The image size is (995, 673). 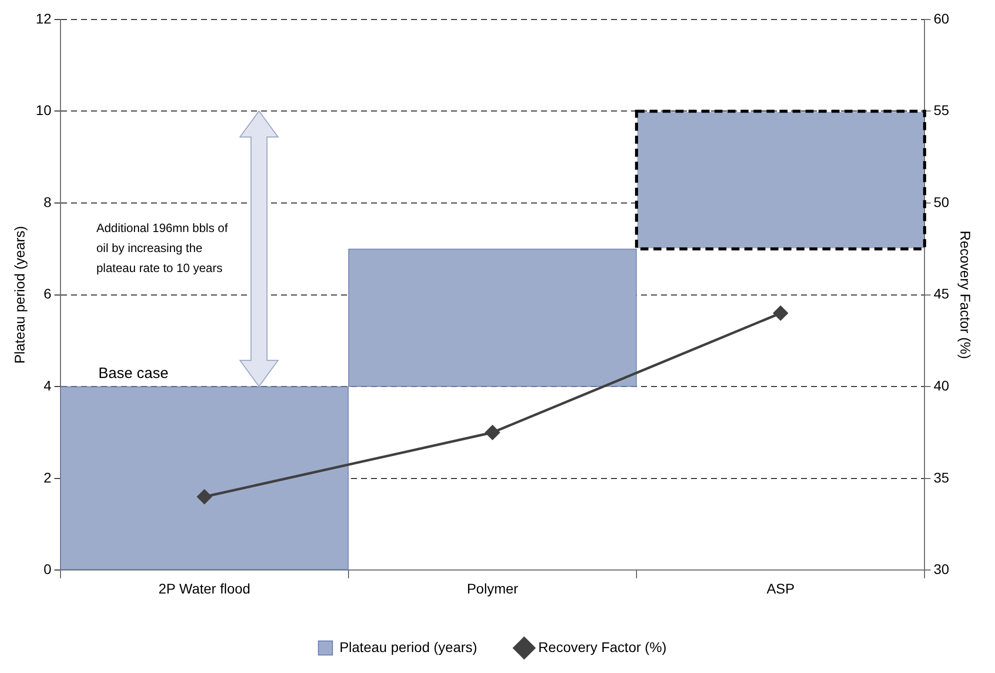 I want to click on annotation: Additional 196mn bbls of oil by increasing the plateau rate to 10 years, so click(x=162, y=248).